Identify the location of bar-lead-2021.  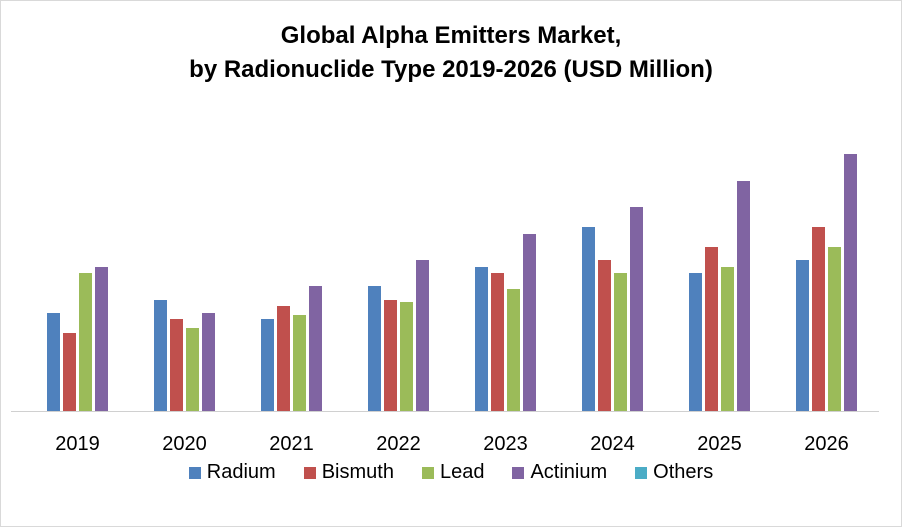
(299, 363).